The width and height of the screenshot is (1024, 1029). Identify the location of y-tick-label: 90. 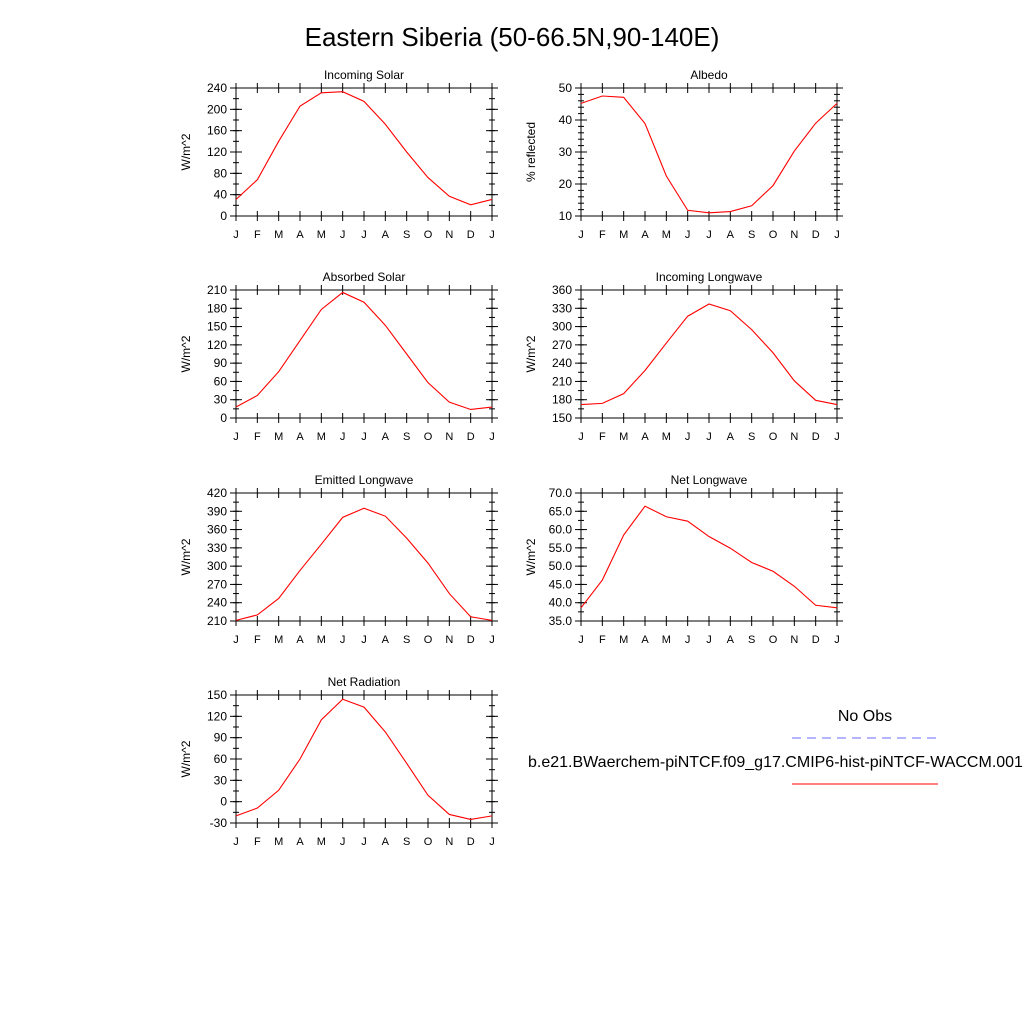
(221, 363).